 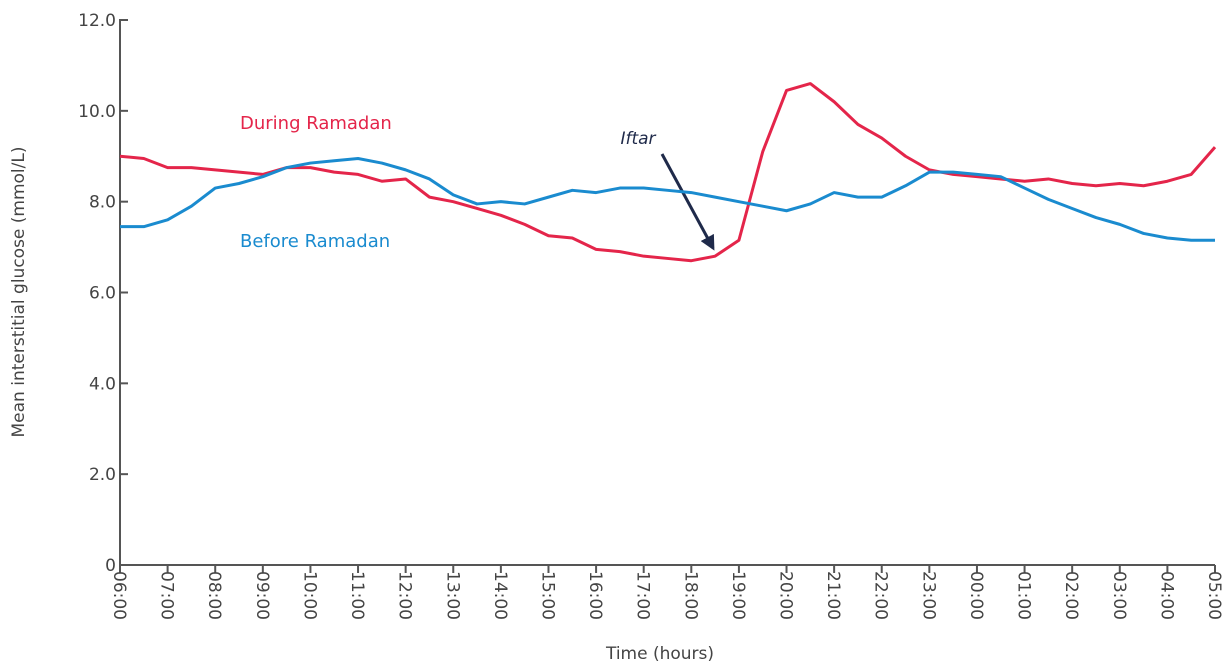 What do you see at coordinates (97, 21) in the screenshot?
I see `y-tick-label: 12.0` at bounding box center [97, 21].